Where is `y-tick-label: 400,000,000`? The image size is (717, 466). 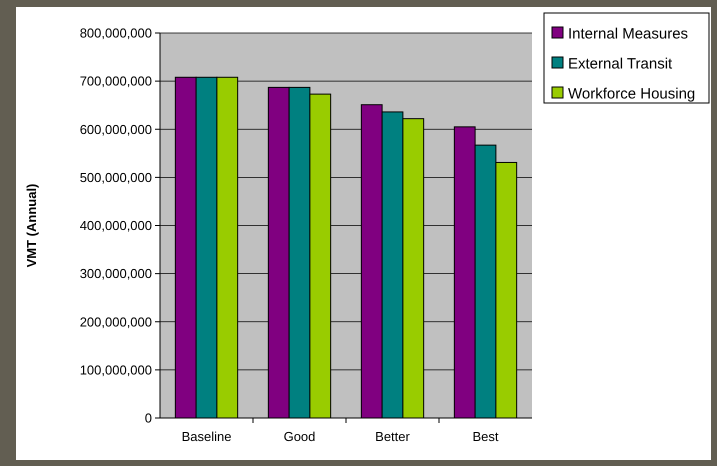
y-tick-label: 400,000,000 is located at coordinates (116, 226).